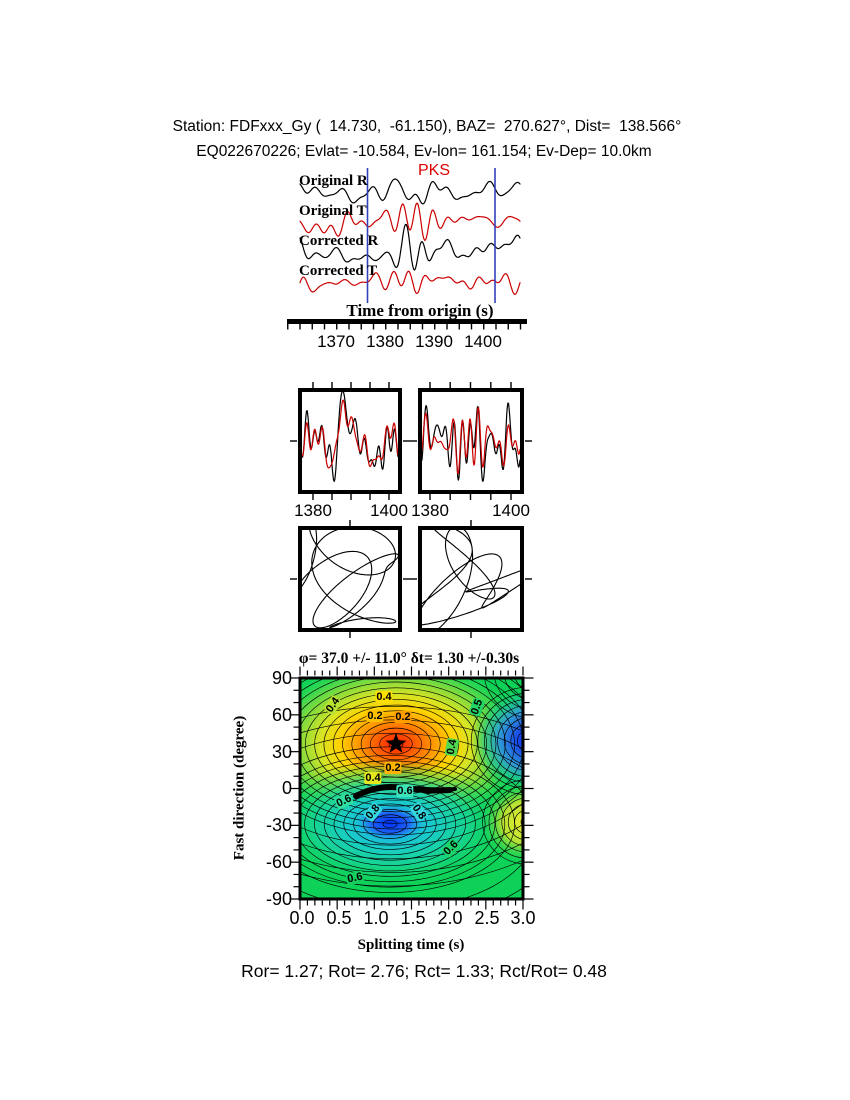 The image size is (850, 1100). Describe the element at coordinates (483, 341) in the screenshot. I see `time-tick-label: 1400` at that location.